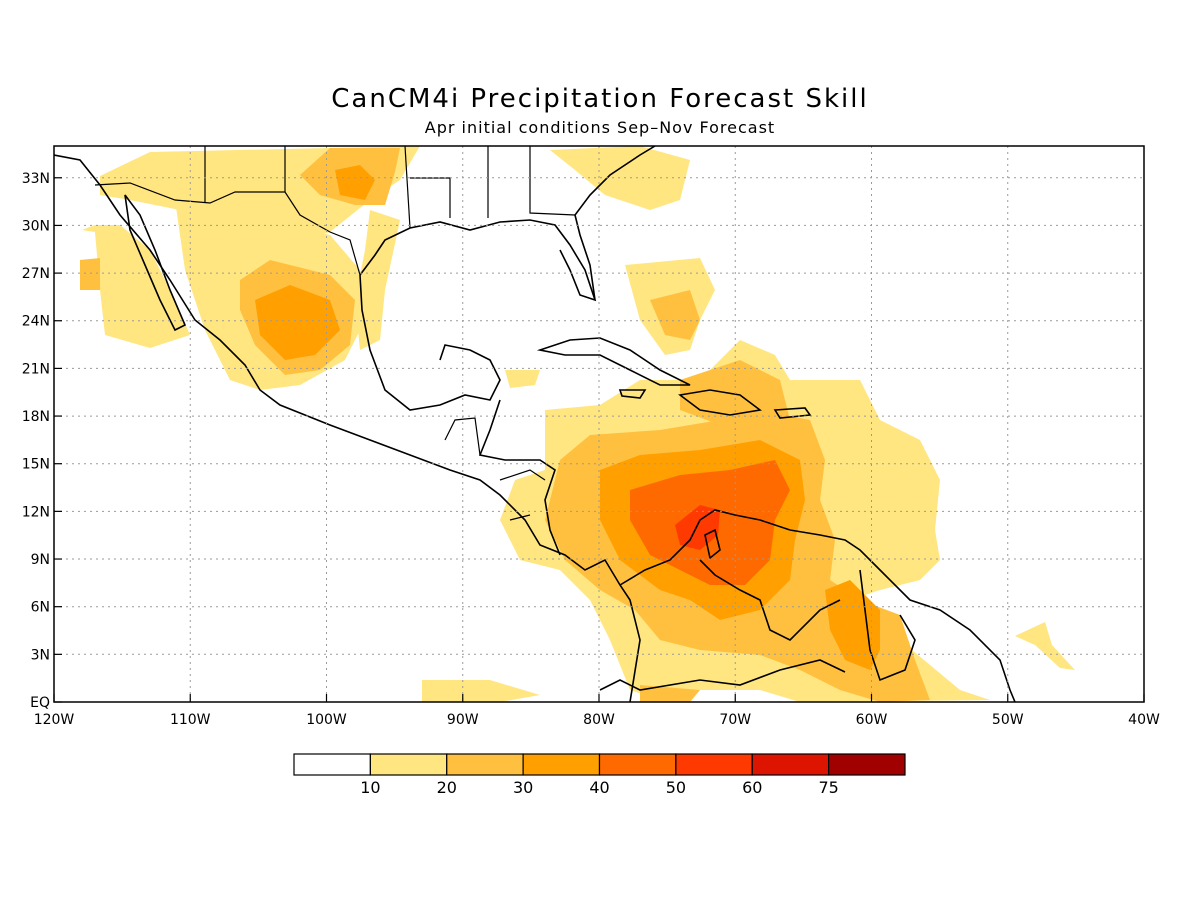 Image resolution: width=1200 pixels, height=900 pixels. Describe the element at coordinates (613, 361) in the screenshot. I see `cuba` at that location.